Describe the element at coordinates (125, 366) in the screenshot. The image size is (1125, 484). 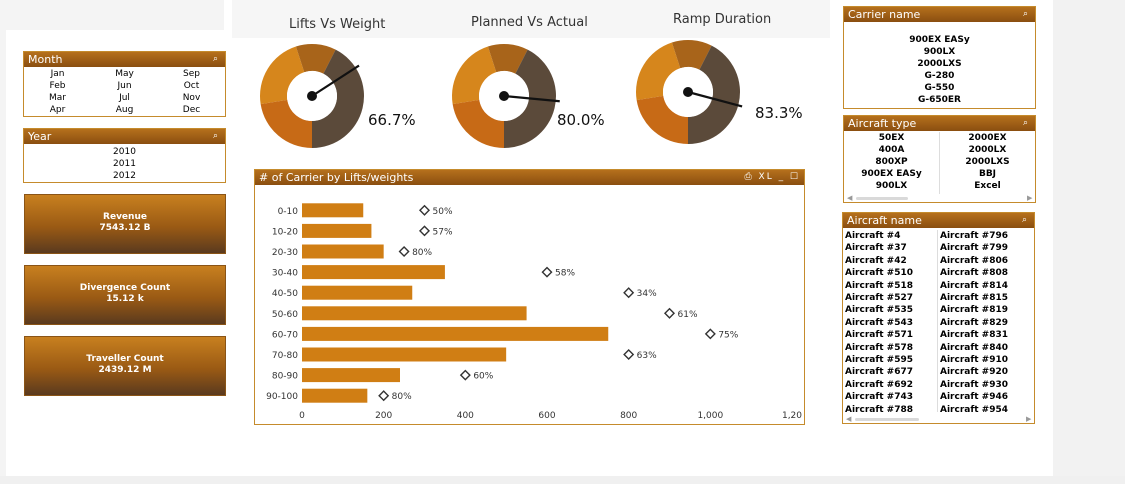
I see `traveller-count-kpi: Traveller Count 2439.12 M` at that location.